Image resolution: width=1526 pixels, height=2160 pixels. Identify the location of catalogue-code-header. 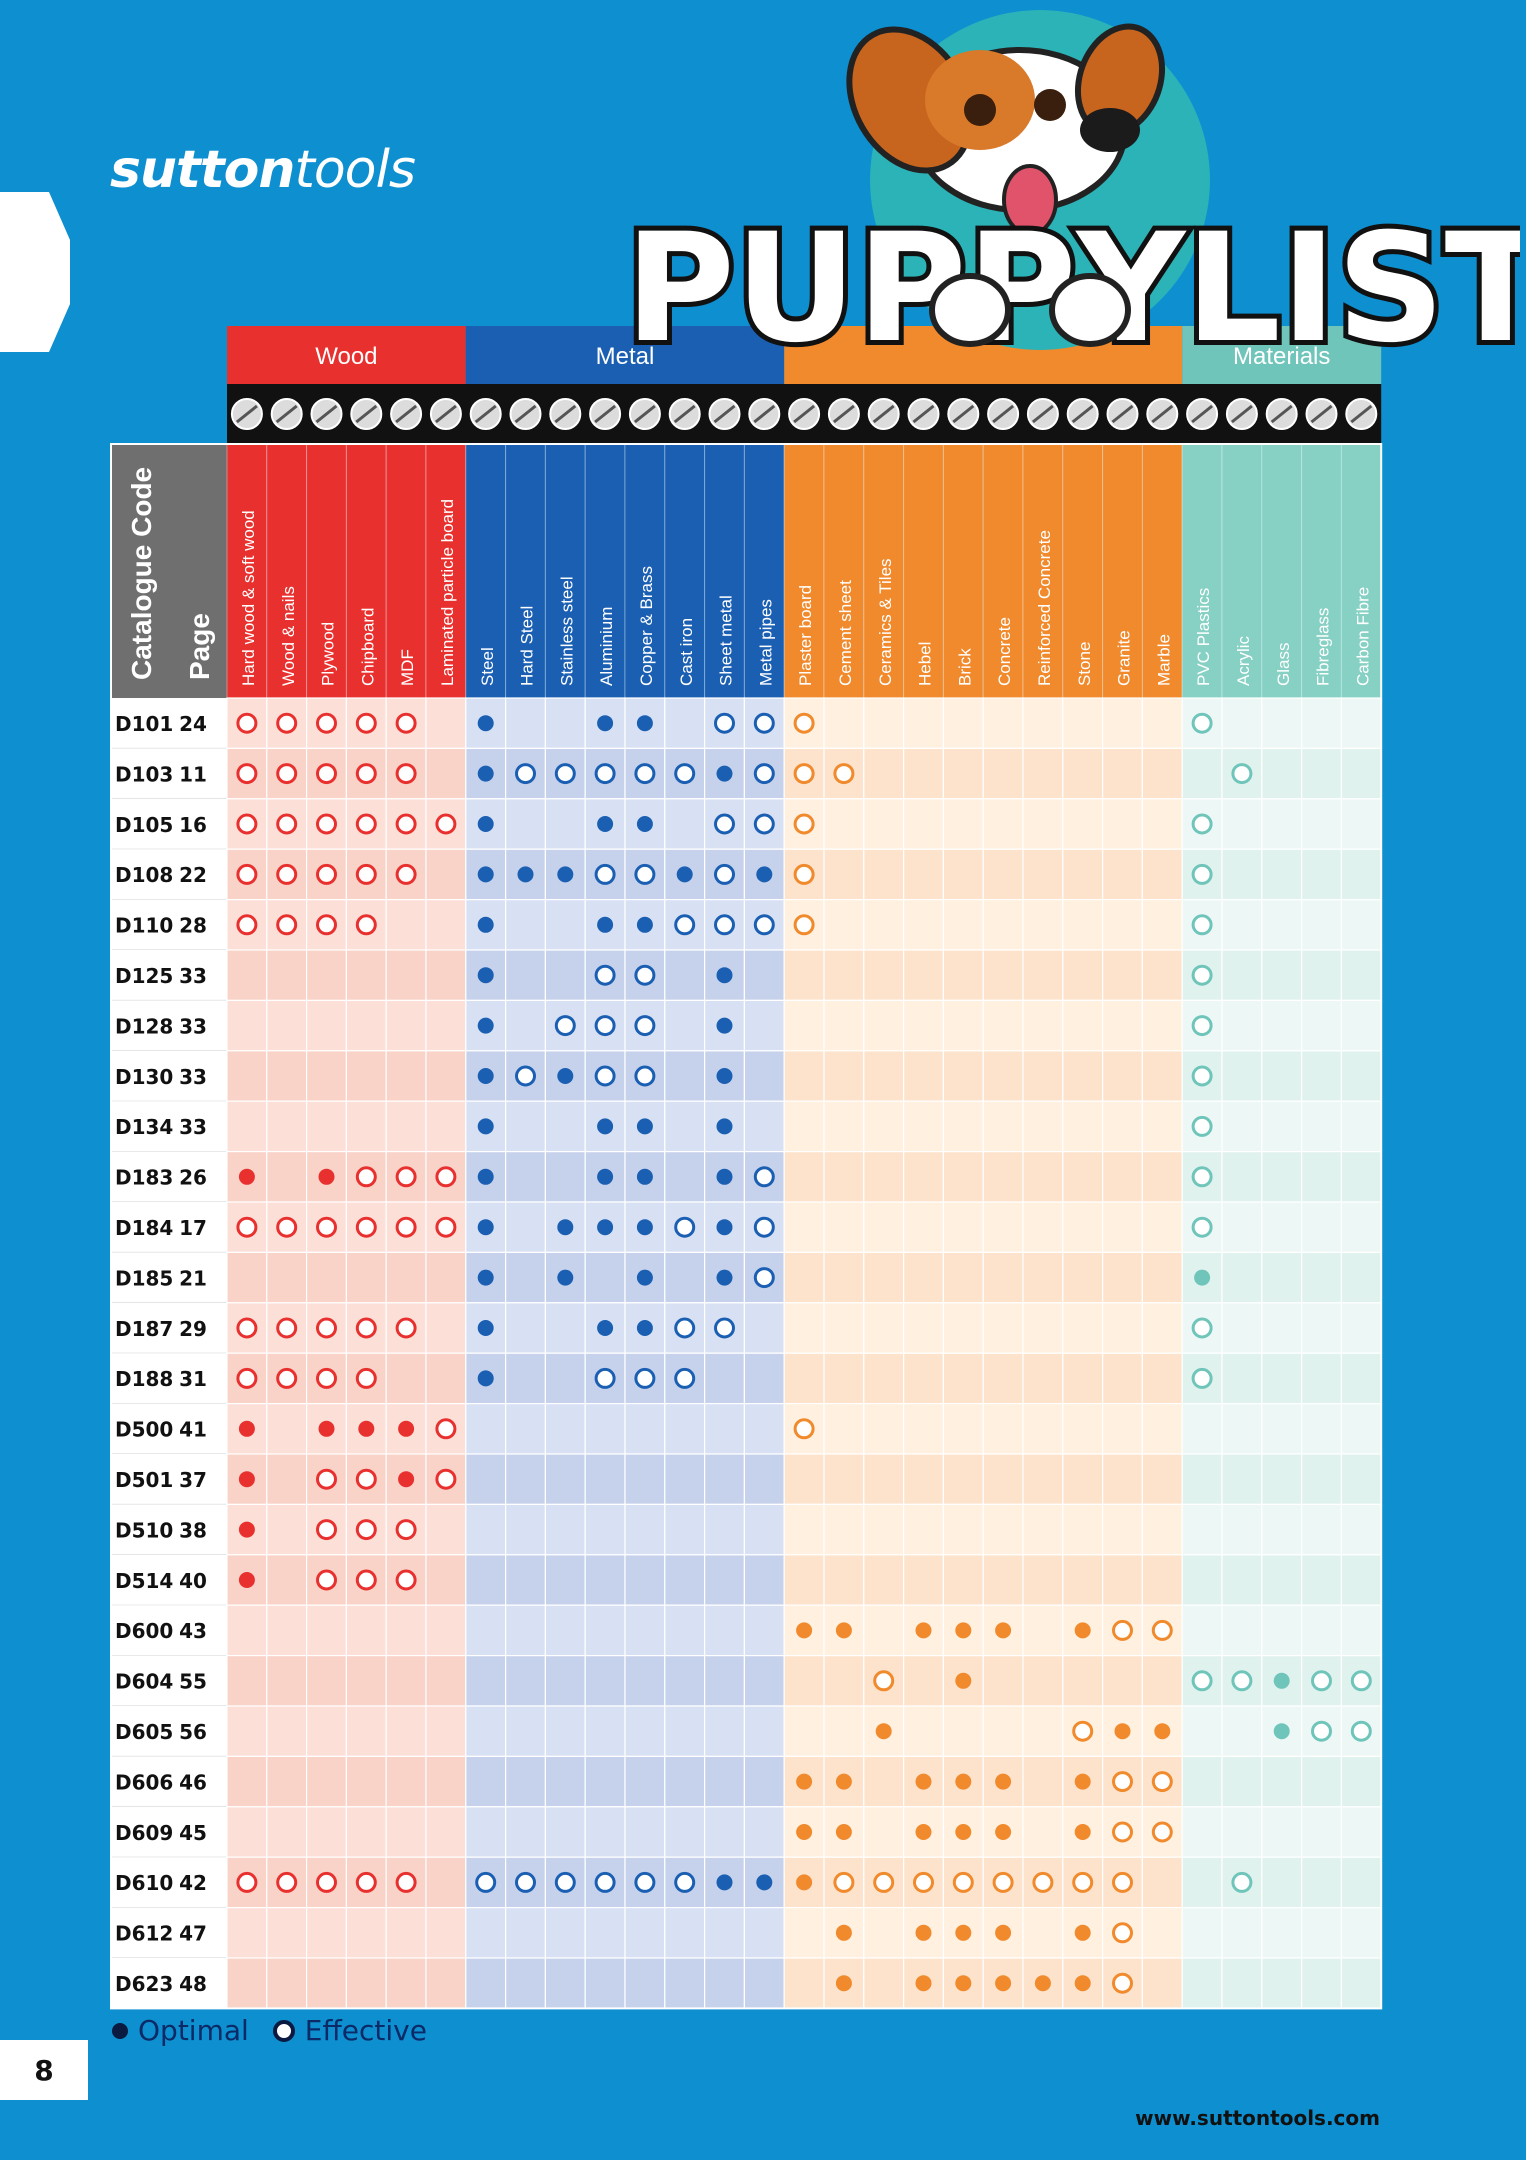
(140, 571).